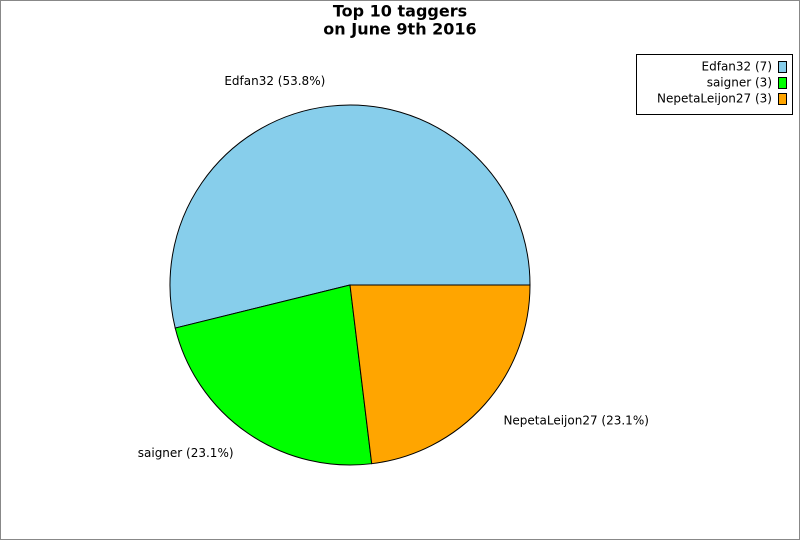 The width and height of the screenshot is (800, 540). Describe the element at coordinates (186, 453) in the screenshot. I see `slice-label: saigner (23.1%)` at that location.